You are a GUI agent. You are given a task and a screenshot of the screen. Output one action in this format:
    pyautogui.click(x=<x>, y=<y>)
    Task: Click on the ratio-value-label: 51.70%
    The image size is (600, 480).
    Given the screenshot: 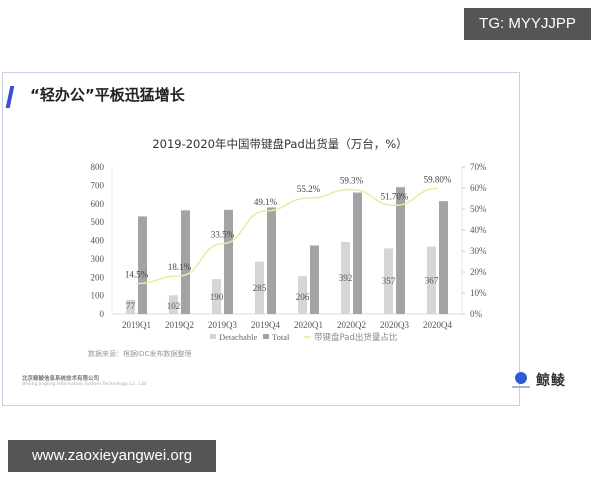 What is the action you would take?
    pyautogui.click(x=395, y=196)
    